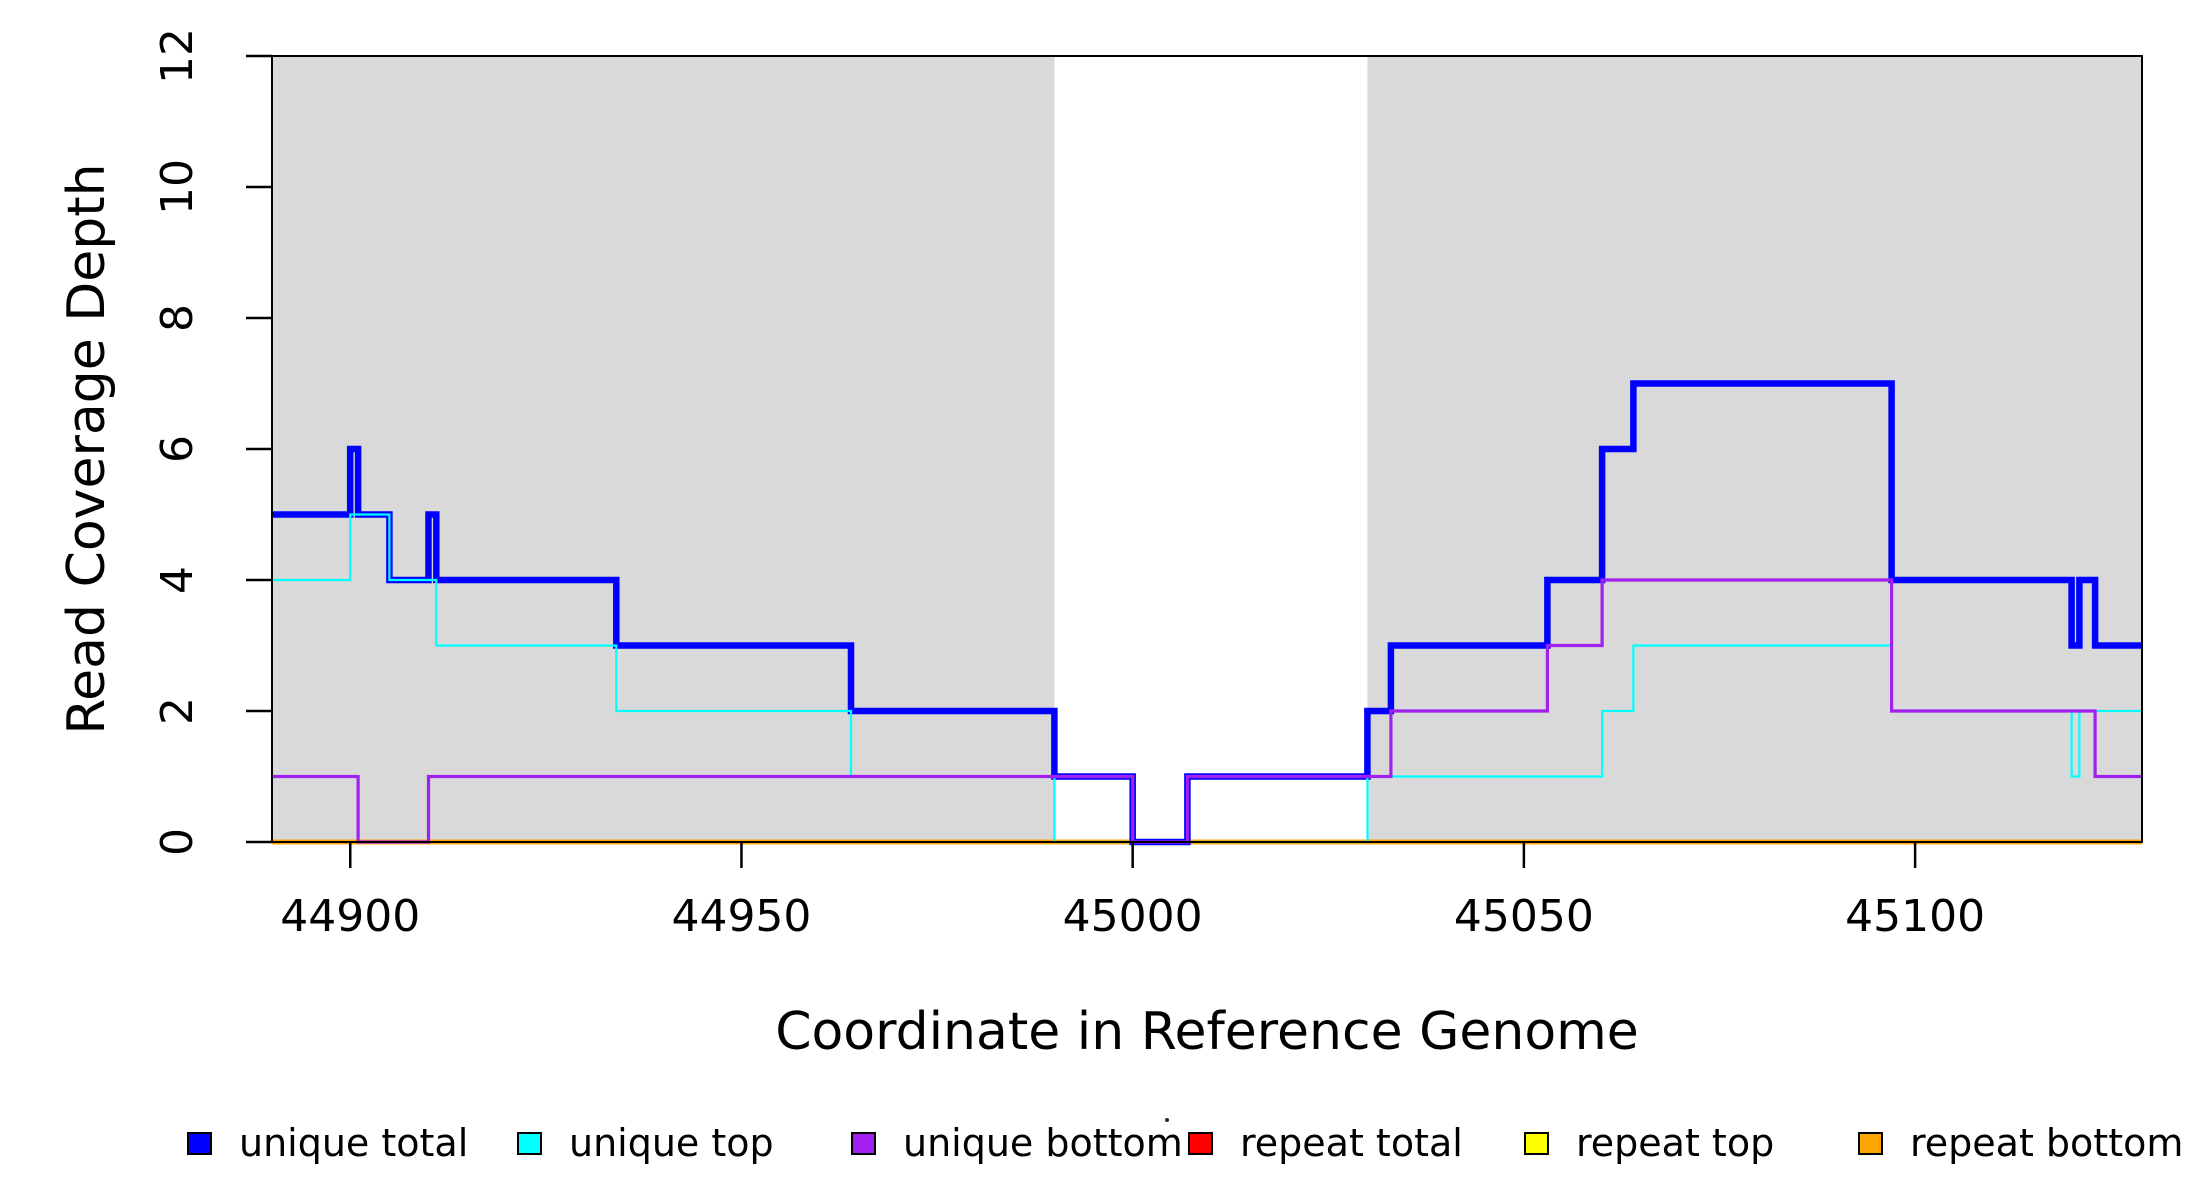 The image size is (2200, 1200). I want to click on y-axis-title: Read Coverage Depth, so click(87, 449).